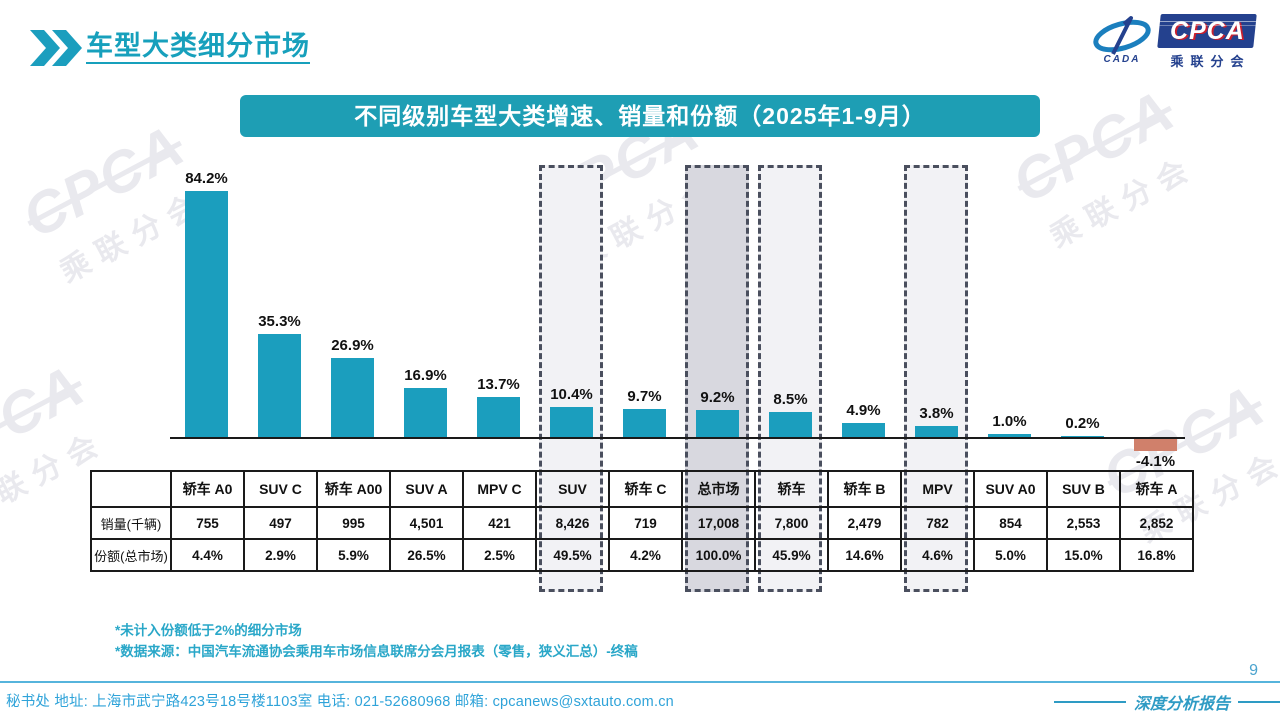 Image resolution: width=1280 pixels, height=718 pixels. What do you see at coordinates (353, 555) in the screenshot?
I see `table-cell: 5.9%` at bounding box center [353, 555].